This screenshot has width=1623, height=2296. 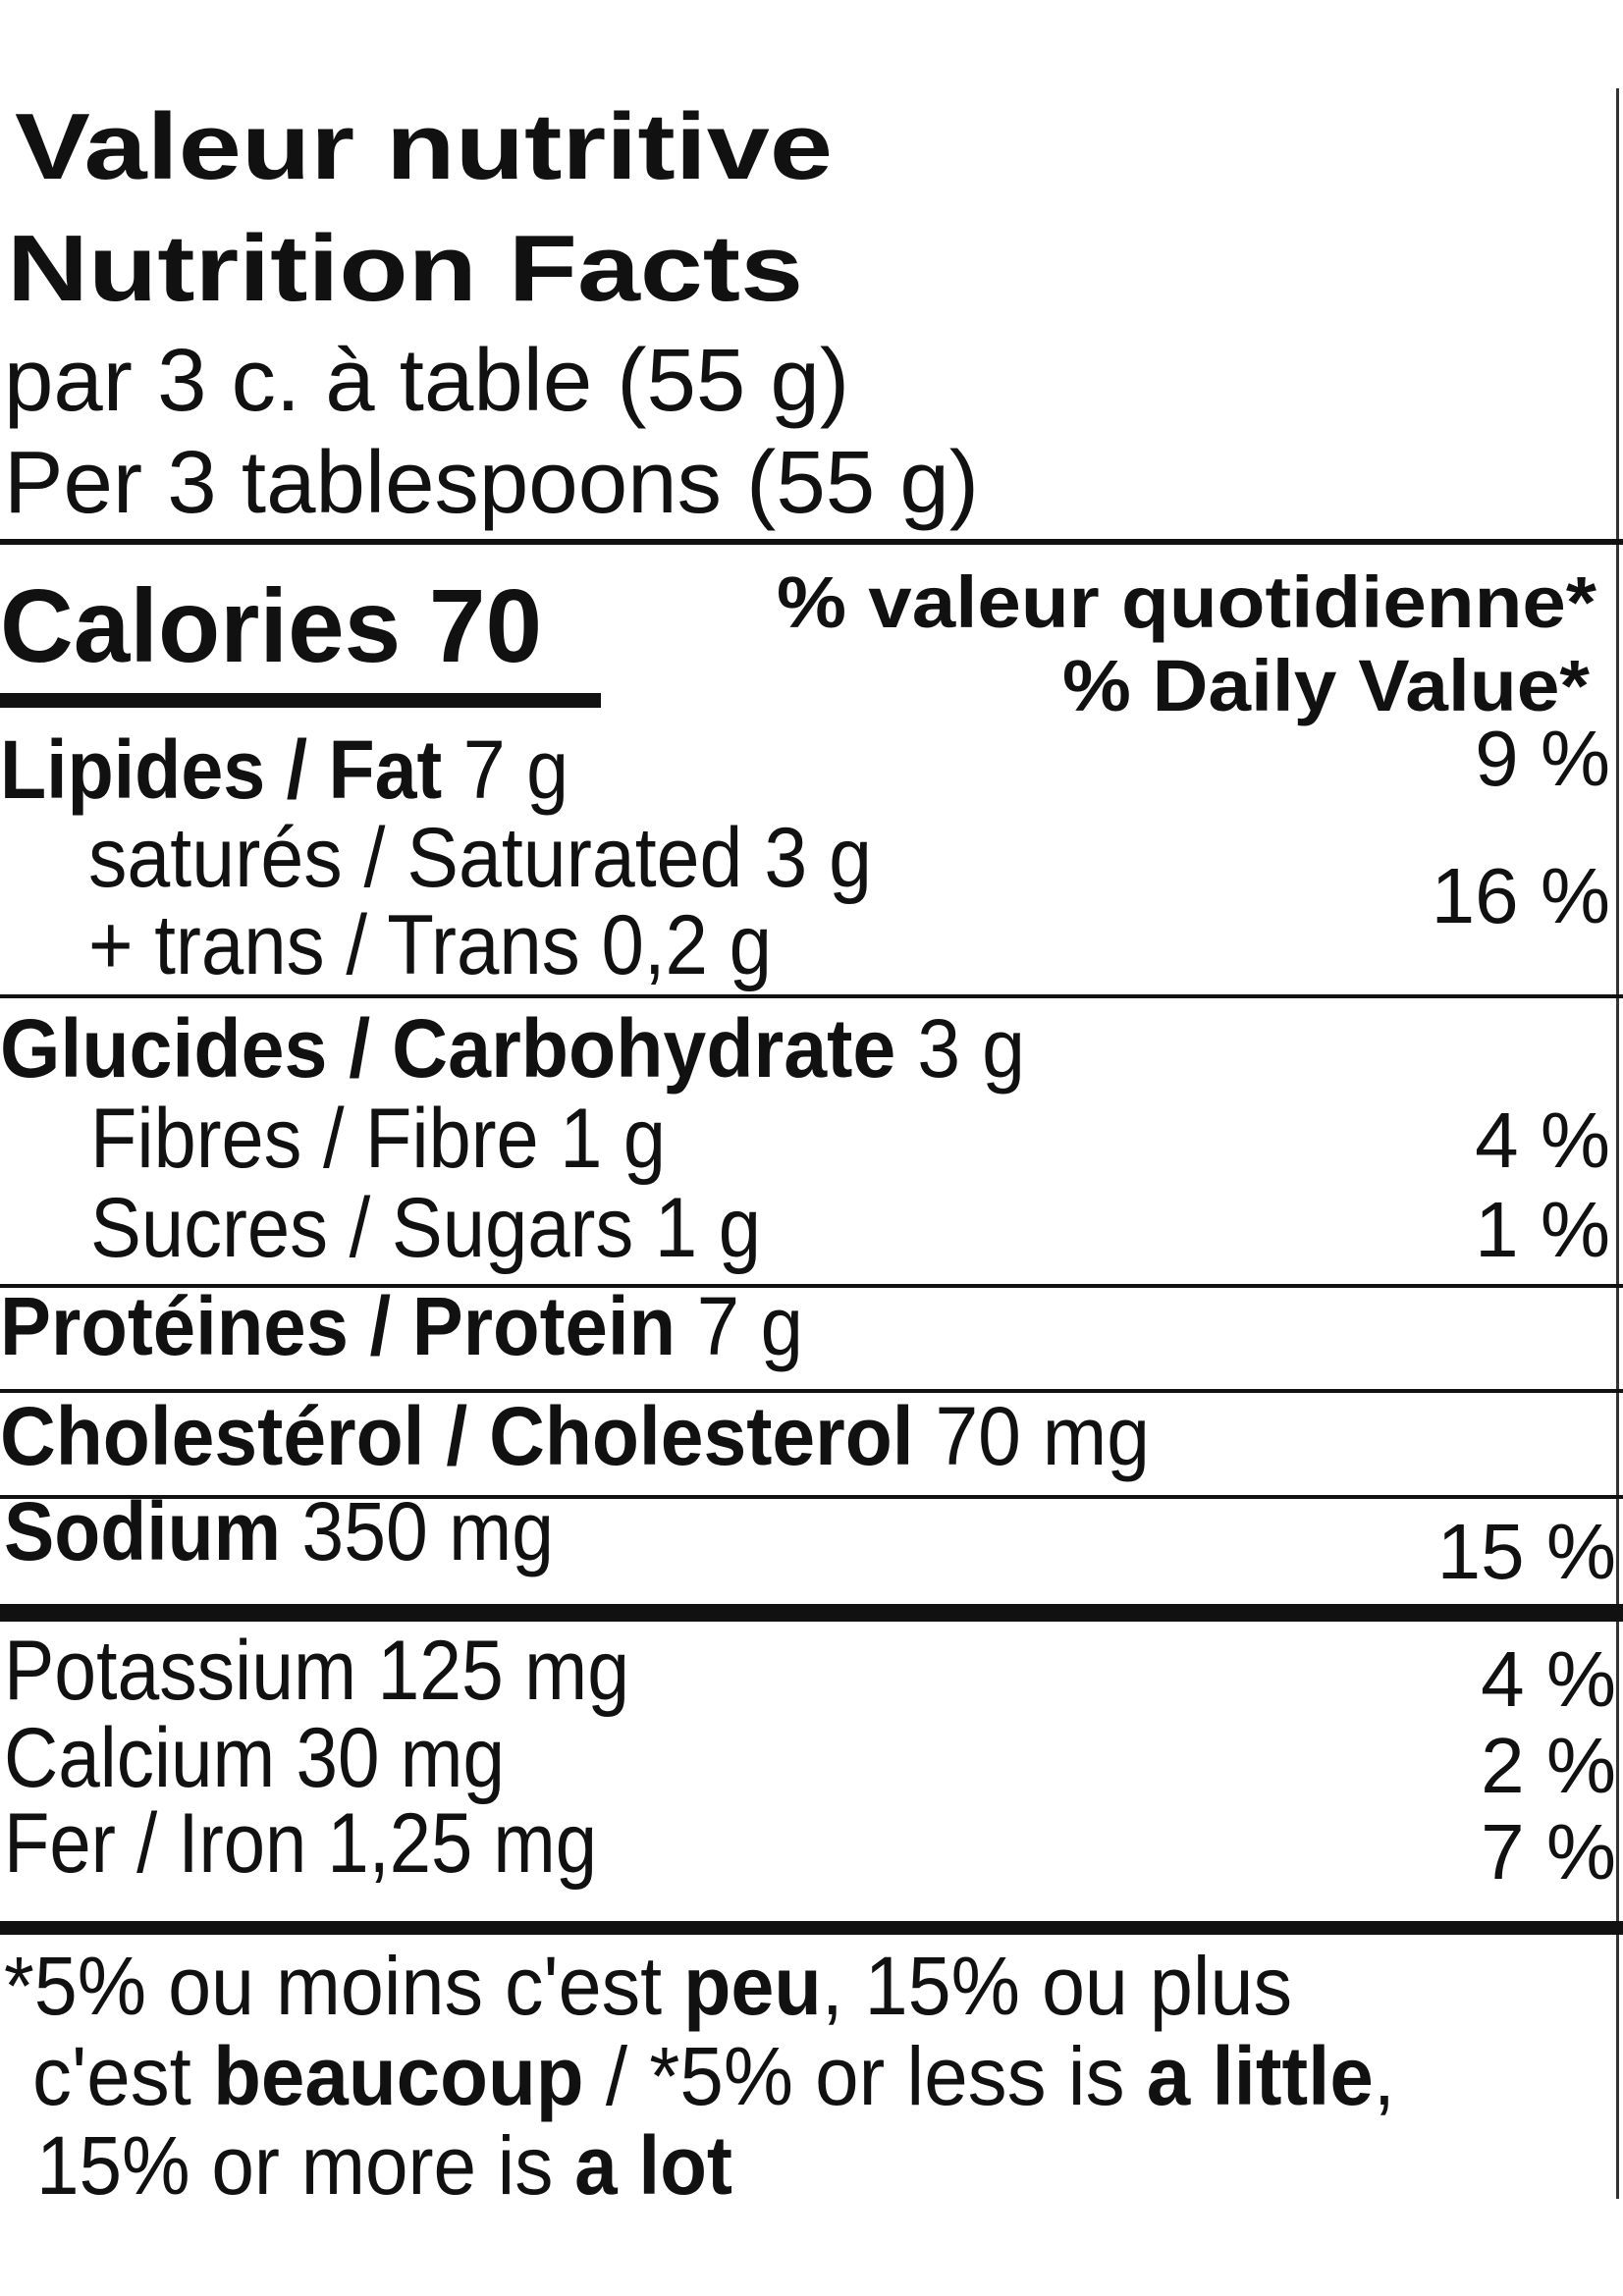 I want to click on nutrient-name: Calcium, so click(x=139, y=1758).